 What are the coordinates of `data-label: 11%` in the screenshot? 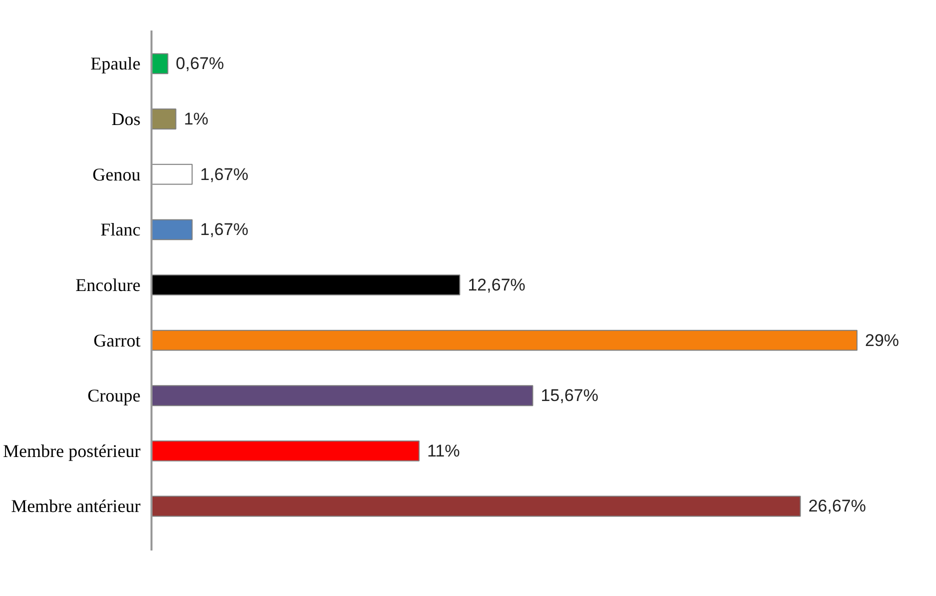 It's located at (443, 450).